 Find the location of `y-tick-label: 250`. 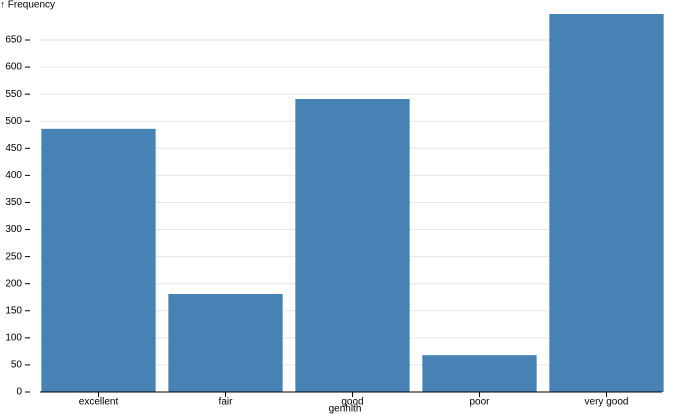

y-tick-label: 250 is located at coordinates (13, 256).